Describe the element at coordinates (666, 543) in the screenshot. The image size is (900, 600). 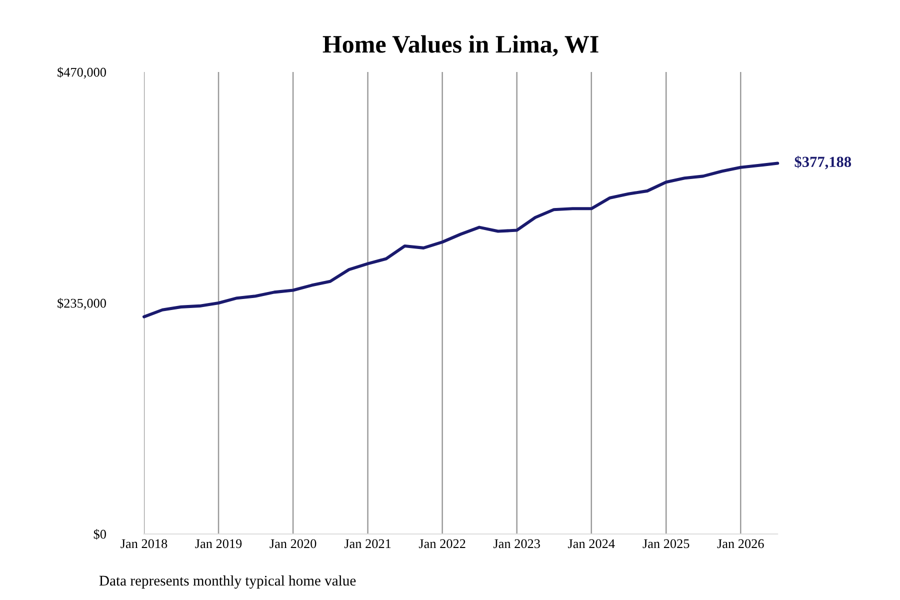
I see `x-tick-label: Jan 2025` at that location.